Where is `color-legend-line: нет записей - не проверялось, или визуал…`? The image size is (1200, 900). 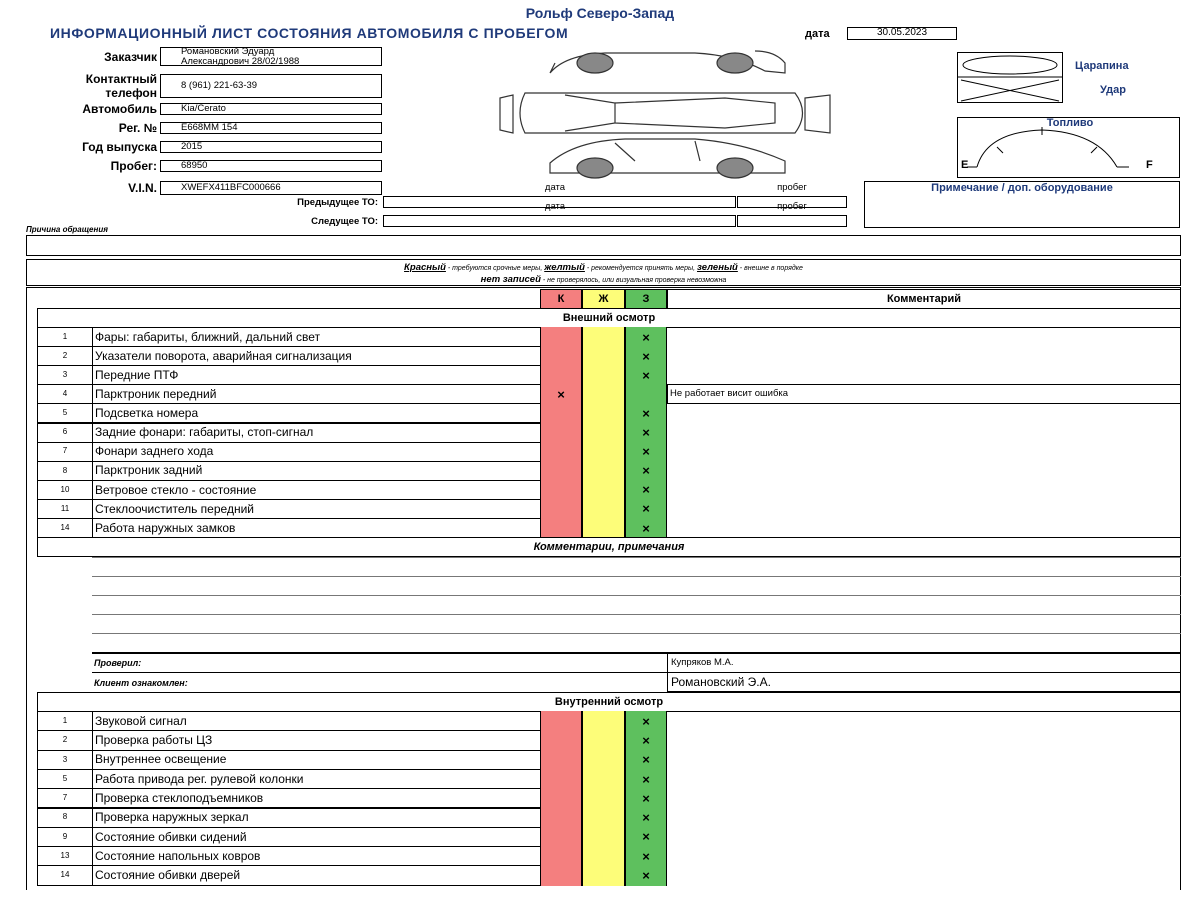 color-legend-line: нет записей - не проверялось, или визуал… is located at coordinates (603, 279).